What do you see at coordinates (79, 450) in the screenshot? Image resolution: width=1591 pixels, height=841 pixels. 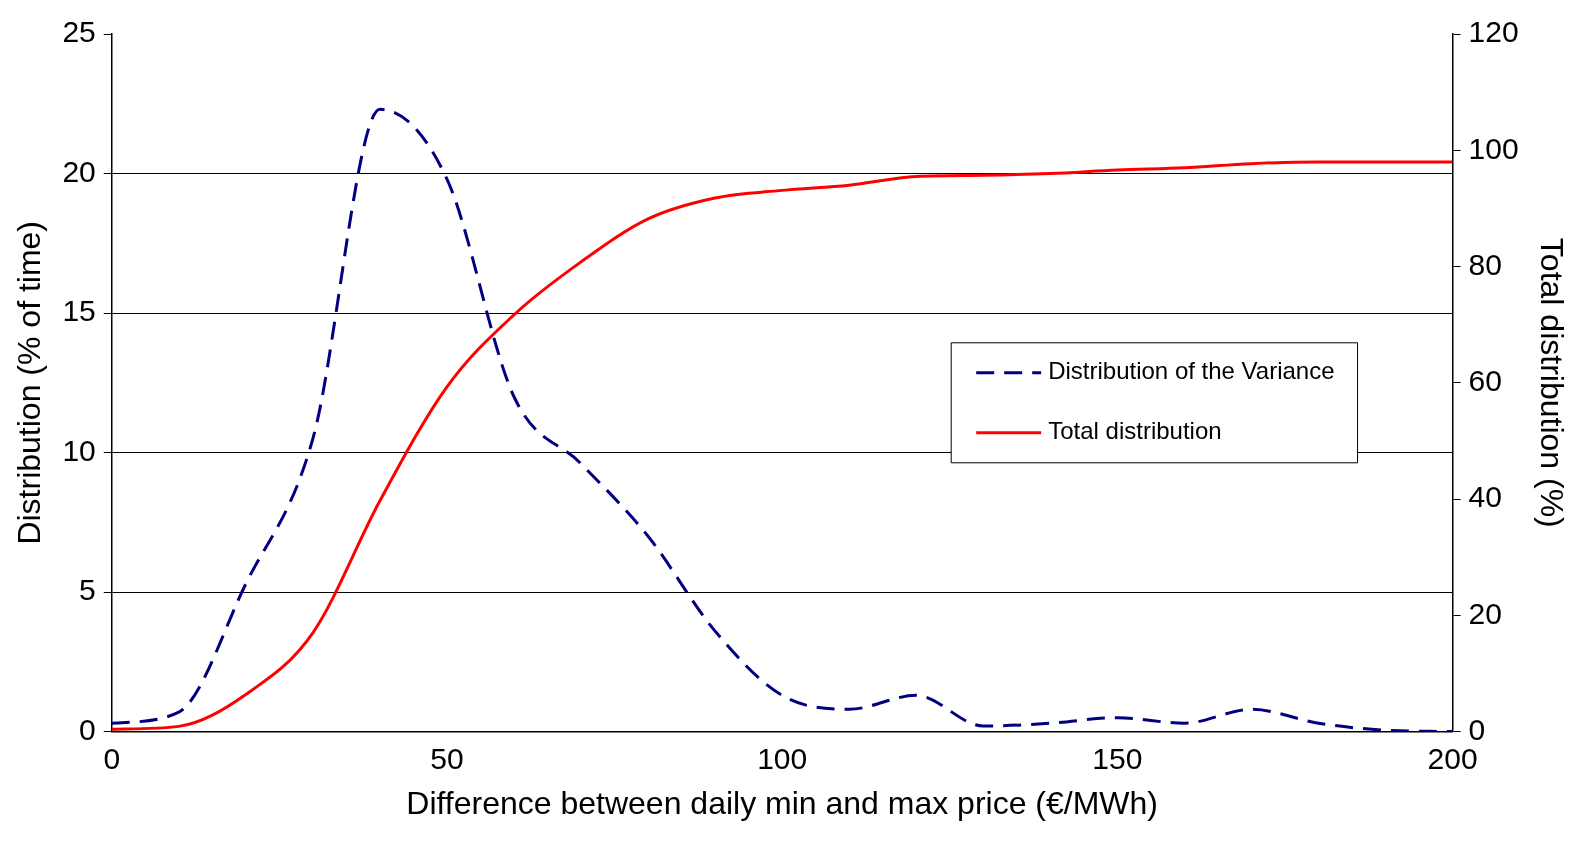 I see `y-tick-label: 10` at bounding box center [79, 450].